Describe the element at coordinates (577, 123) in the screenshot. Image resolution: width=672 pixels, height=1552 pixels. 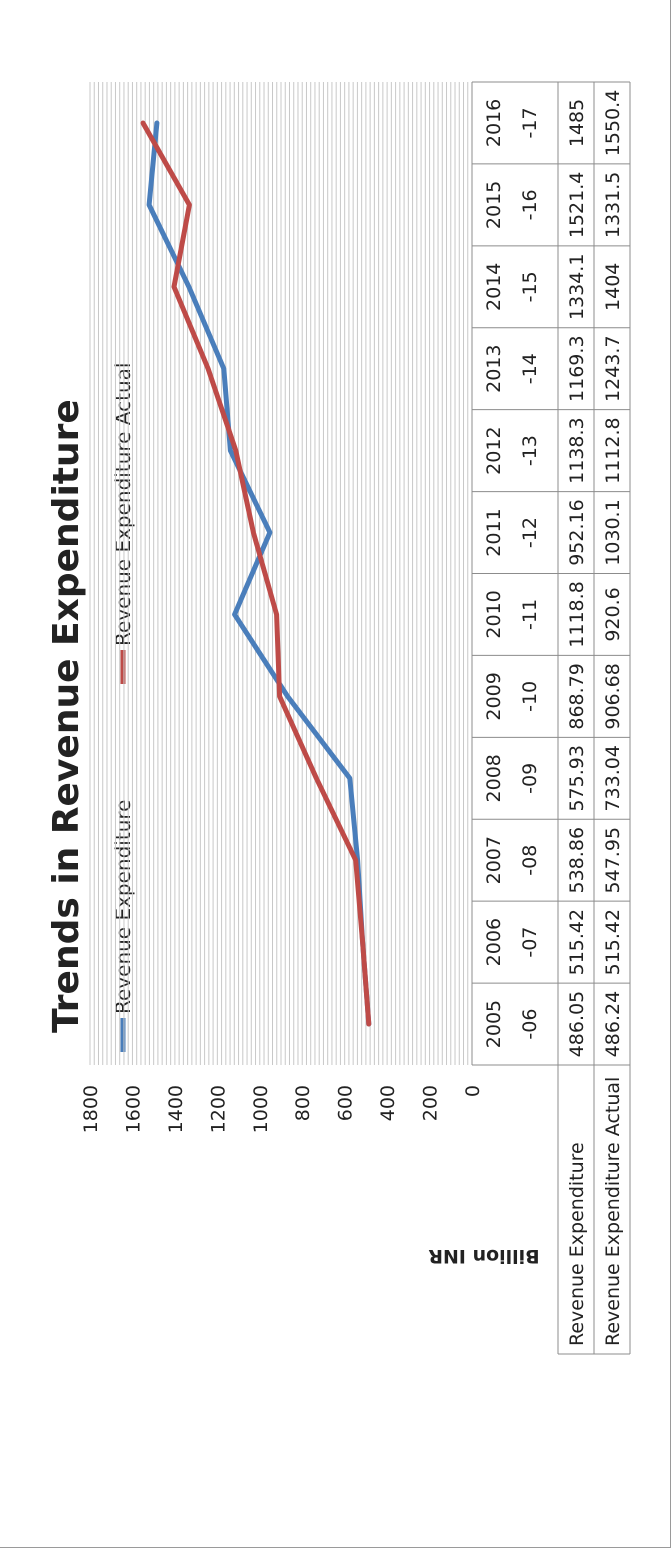
I see `data-label: 1485` at that location.